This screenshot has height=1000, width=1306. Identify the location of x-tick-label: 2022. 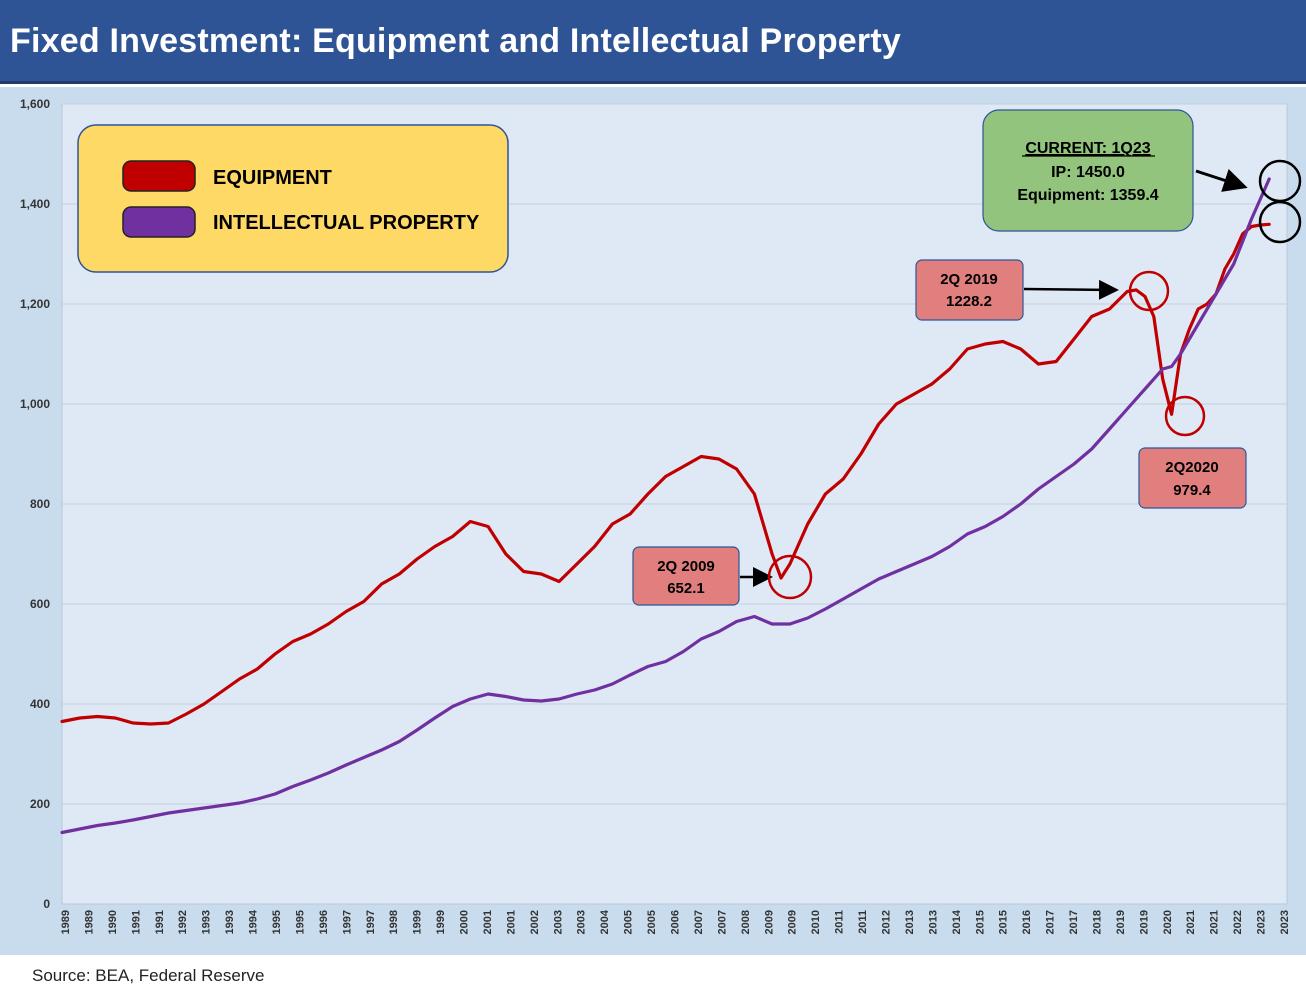
(1238, 922).